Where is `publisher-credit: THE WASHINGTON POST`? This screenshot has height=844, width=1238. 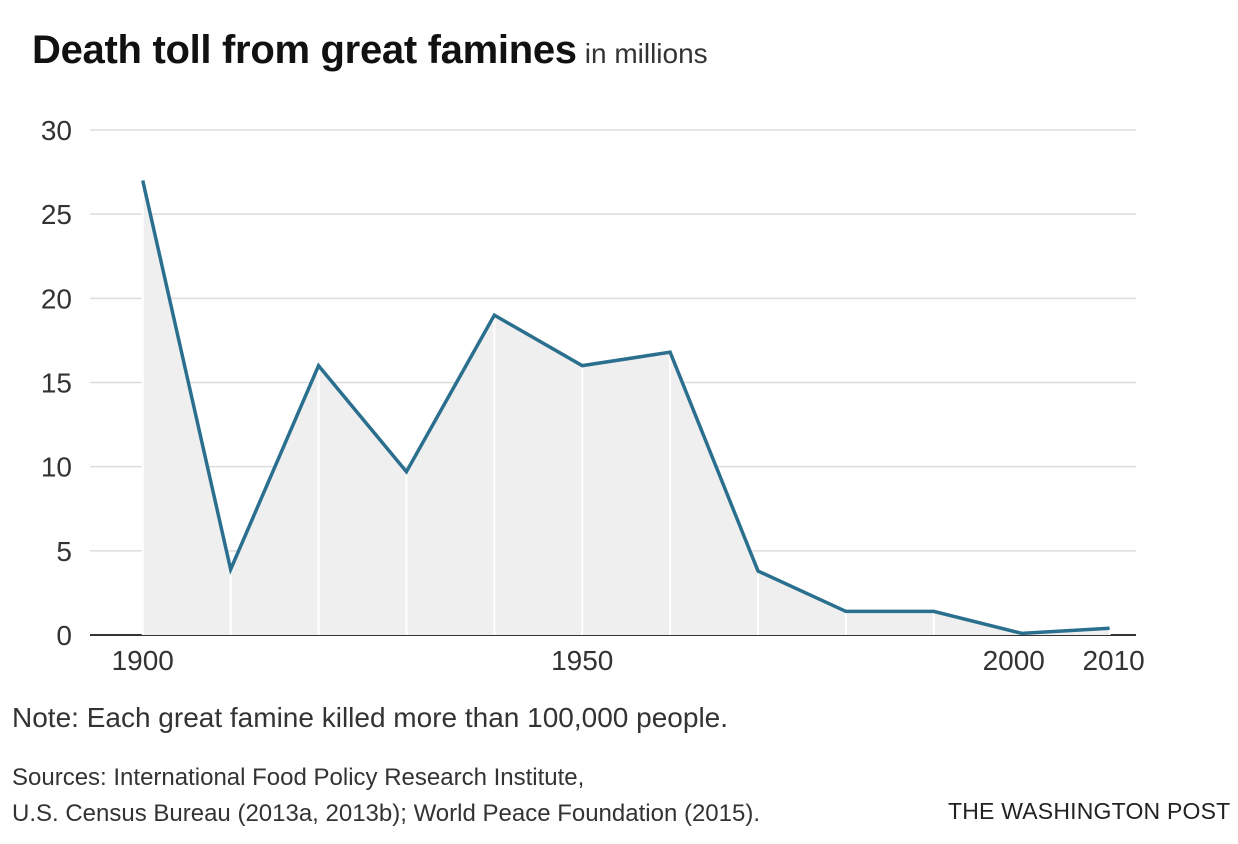 publisher-credit: THE WASHINGTON POST is located at coordinates (1089, 811).